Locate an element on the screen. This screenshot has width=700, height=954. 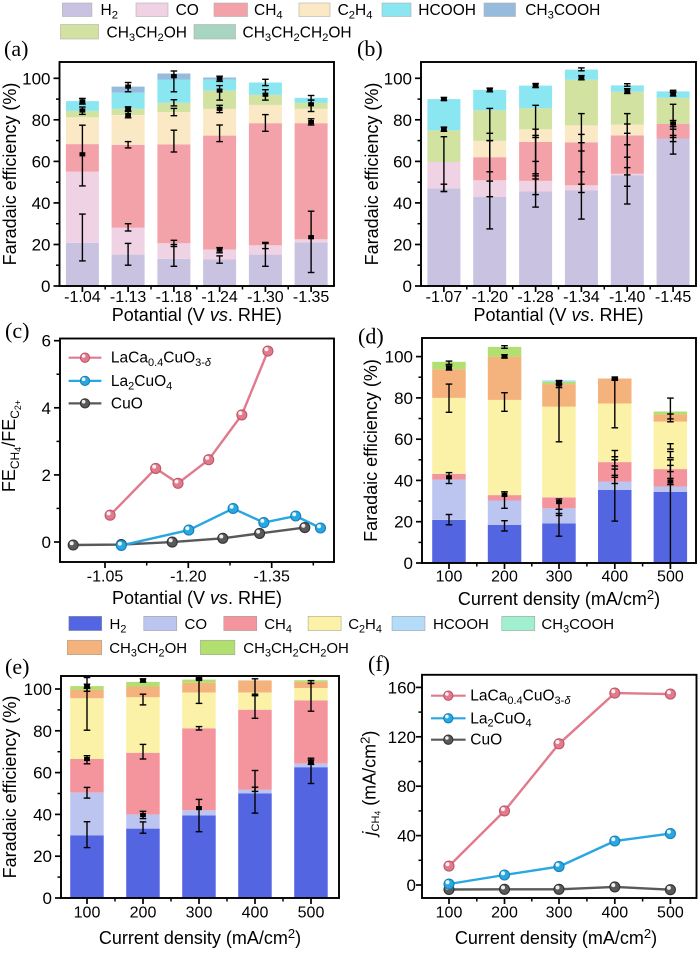
svg-text: 120 is located at coordinates (402, 737).